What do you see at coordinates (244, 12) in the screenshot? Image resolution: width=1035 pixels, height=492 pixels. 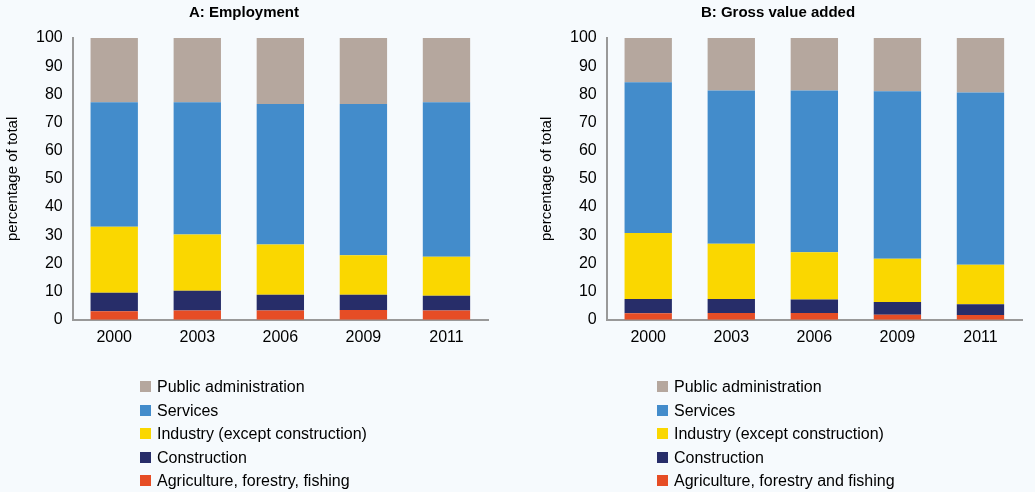 I see `chart-title: A: Employment` at bounding box center [244, 12].